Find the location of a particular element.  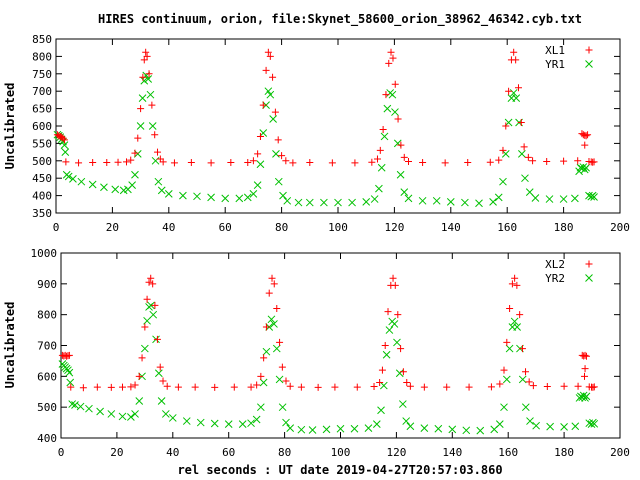

x-tick-label: 100 is located at coordinates (338, 227).